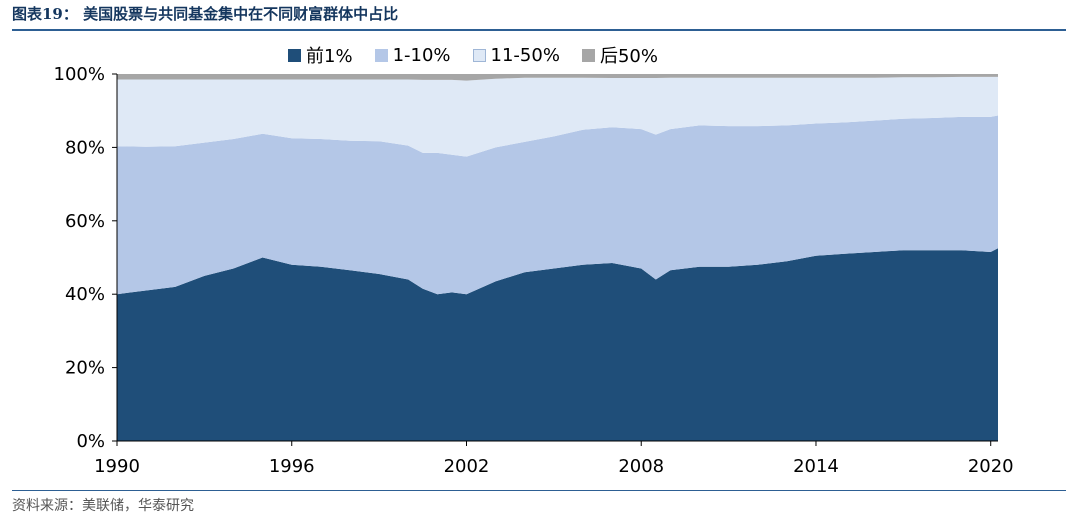 This screenshot has height=523, width=1080. Describe the element at coordinates (557, 77) in the screenshot. I see `area-bottom50` at that location.